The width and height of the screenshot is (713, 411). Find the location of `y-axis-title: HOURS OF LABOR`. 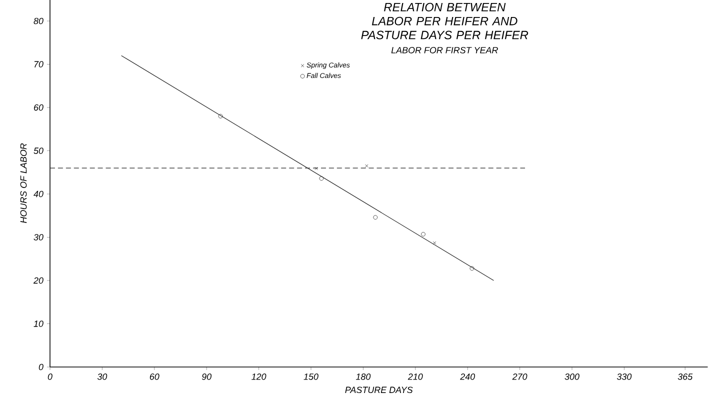

y-axis-title: HOURS OF LABOR is located at coordinates (23, 183).